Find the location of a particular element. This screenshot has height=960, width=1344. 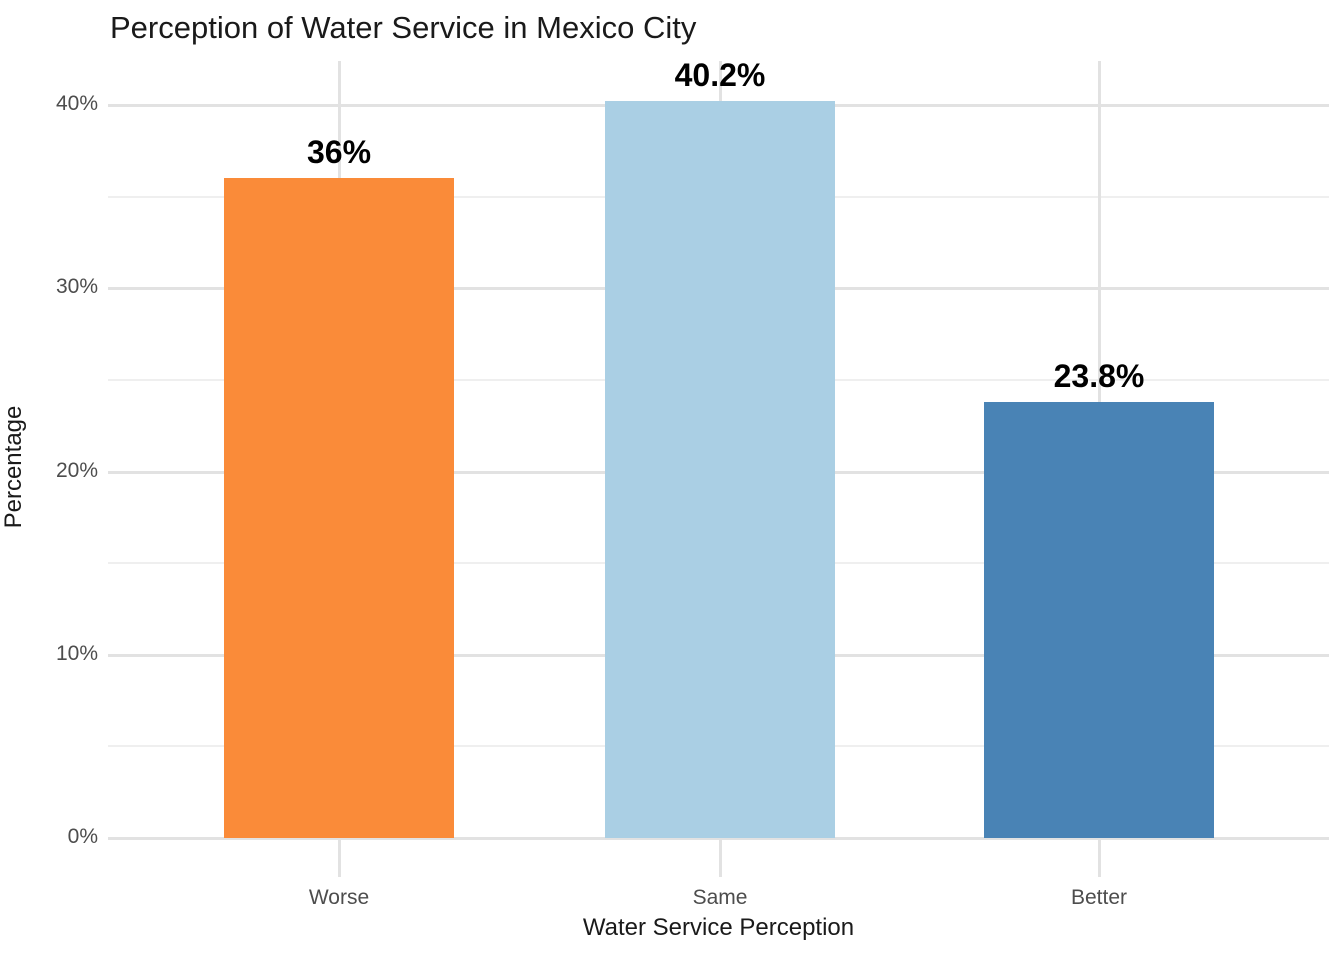

bar-better is located at coordinates (1099, 619).